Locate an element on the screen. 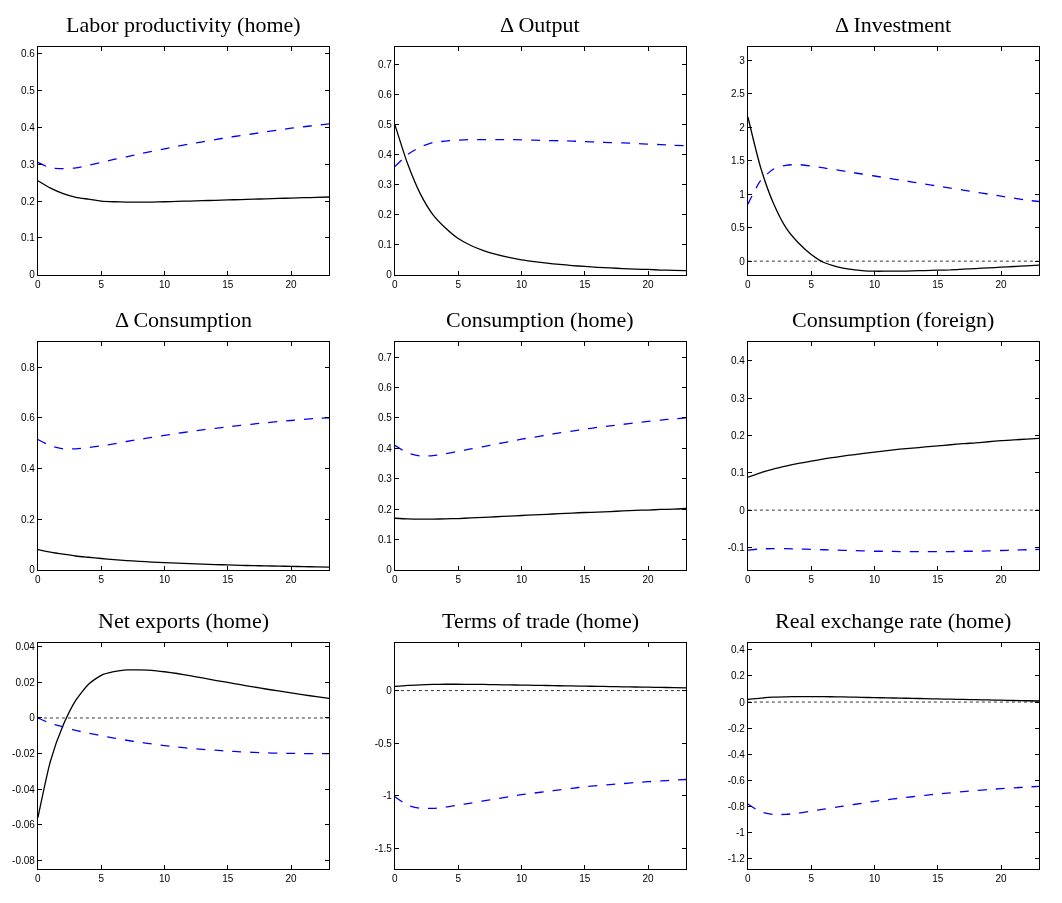 The width and height of the screenshot is (1062, 903). y-tick-label: -0.8 is located at coordinates (736, 807).